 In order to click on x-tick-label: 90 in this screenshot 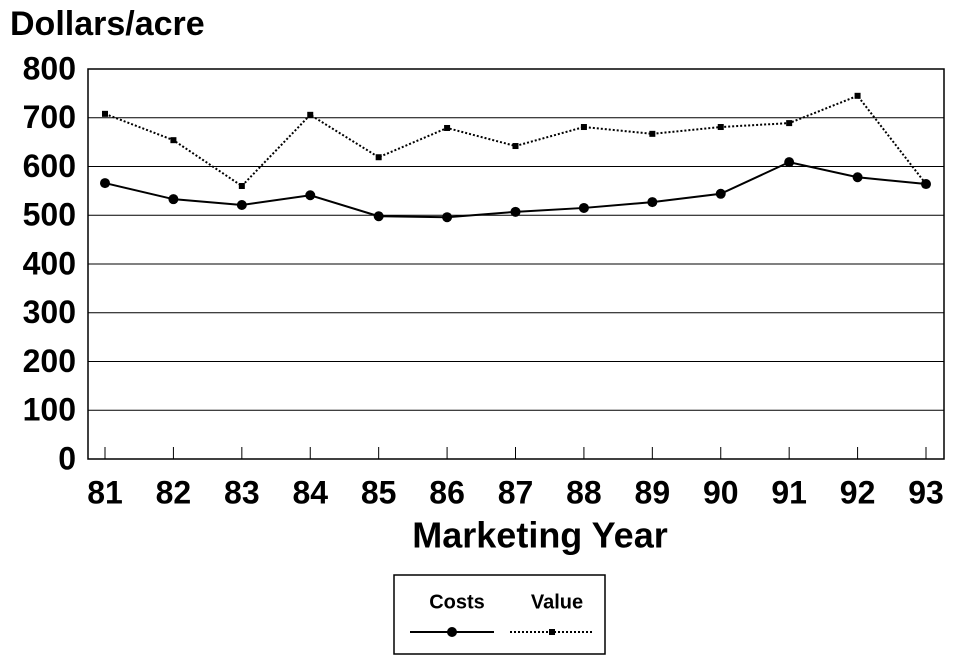, I will do `click(721, 492)`.